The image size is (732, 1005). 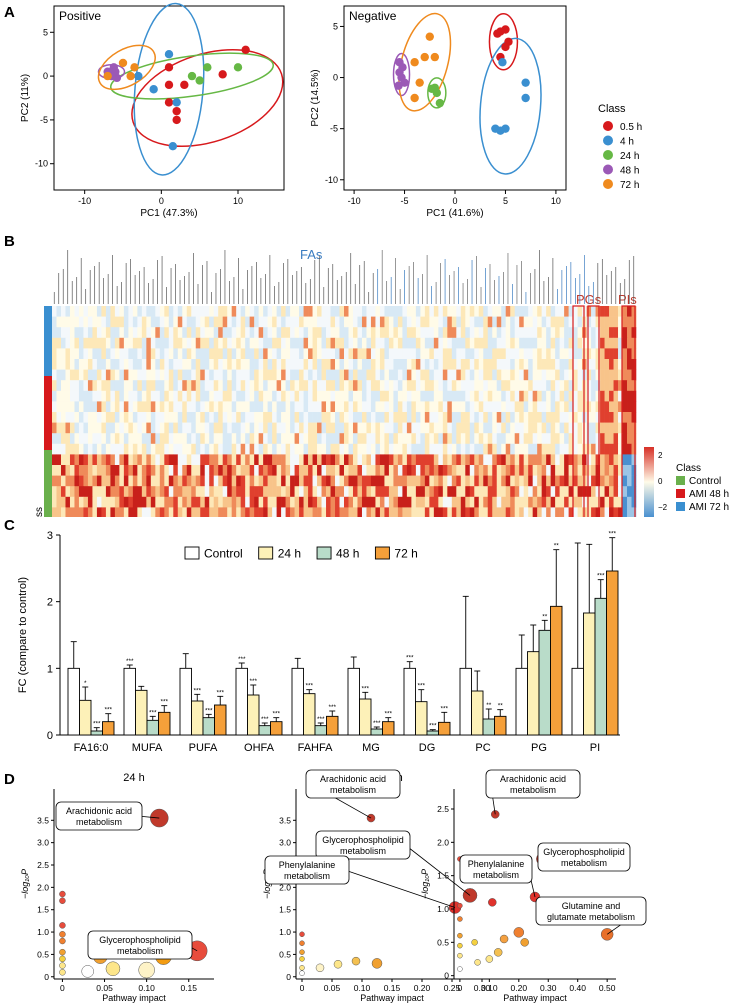 I want to click on y-tick-label: 3.5, so click(x=285, y=820).